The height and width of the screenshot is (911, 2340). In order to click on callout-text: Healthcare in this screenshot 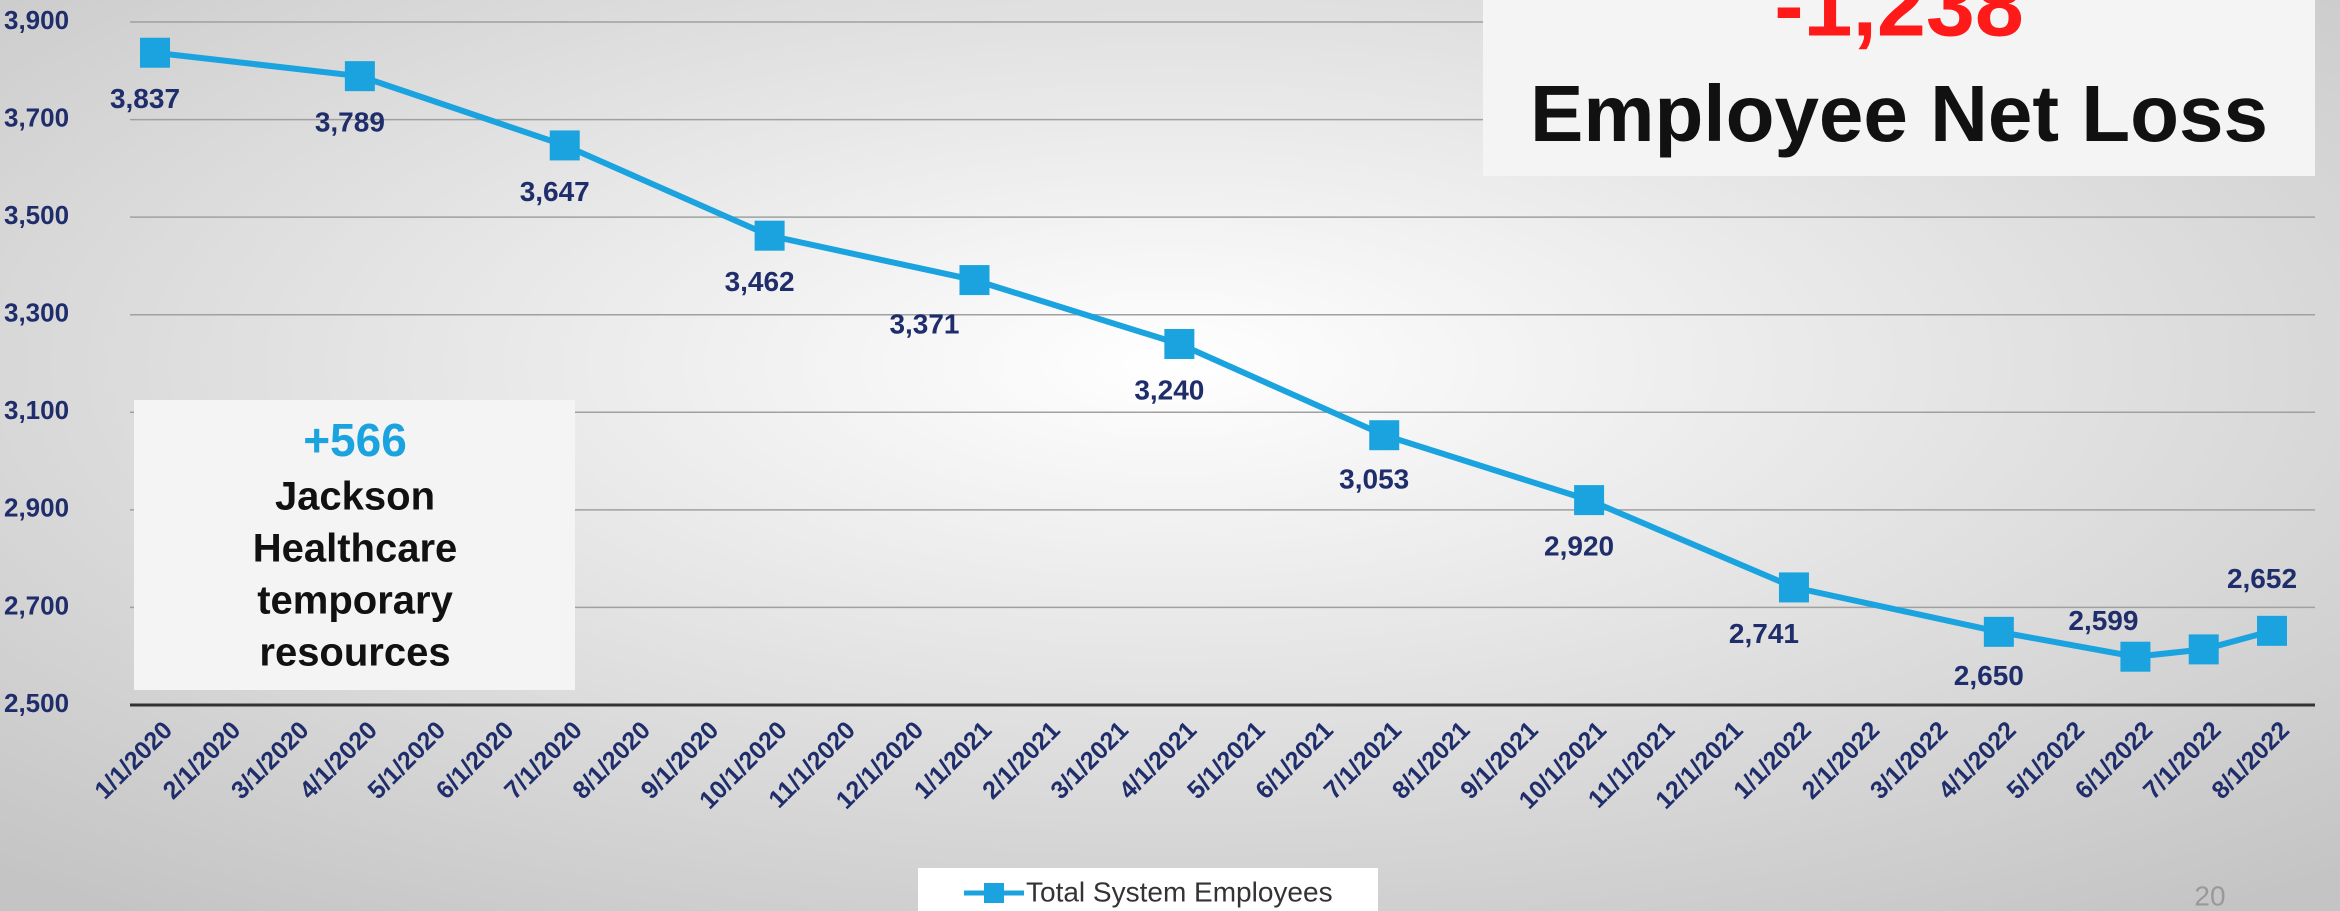, I will do `click(355, 549)`.